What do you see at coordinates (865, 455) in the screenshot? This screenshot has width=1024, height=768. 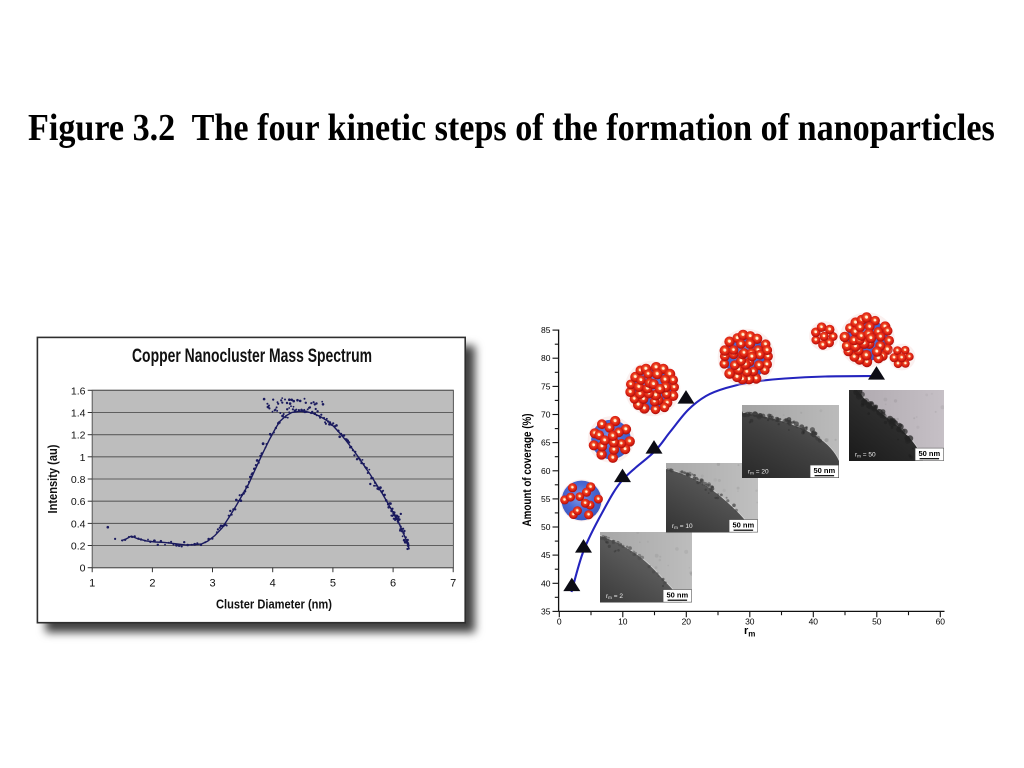 I see `svg-text: rm = 50` at bounding box center [865, 455].